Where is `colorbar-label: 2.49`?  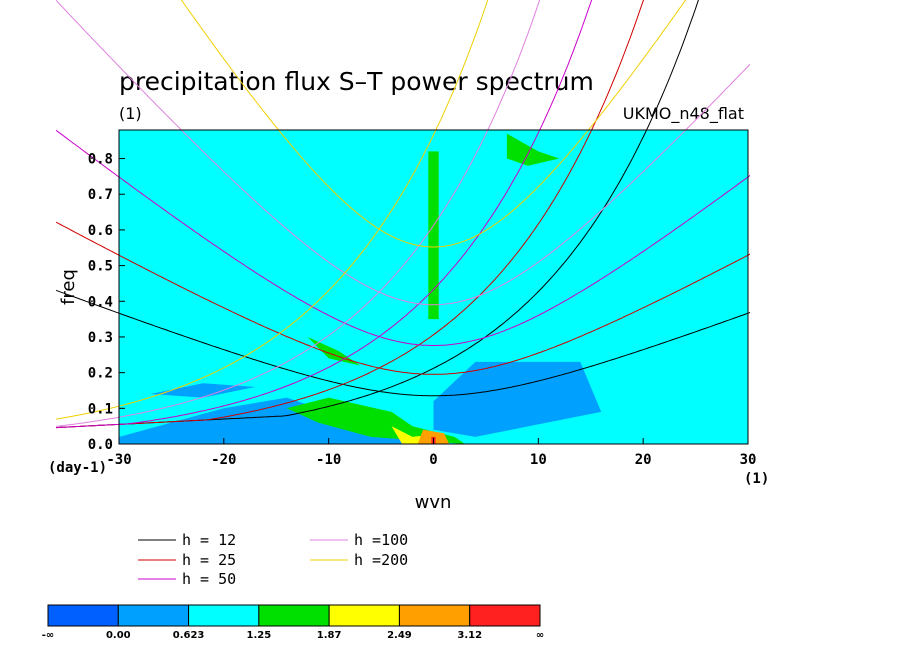 colorbar-label: 2.49 is located at coordinates (399, 635).